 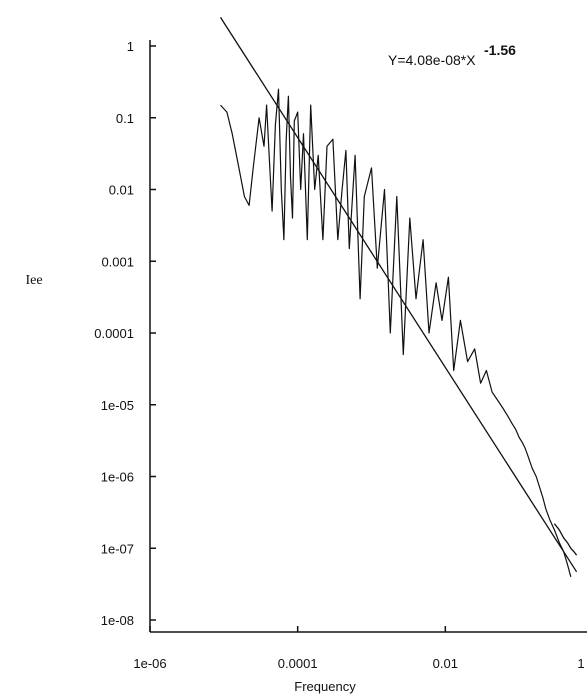 What do you see at coordinates (130, 46) in the screenshot?
I see `y-tick-label-0: 1` at bounding box center [130, 46].